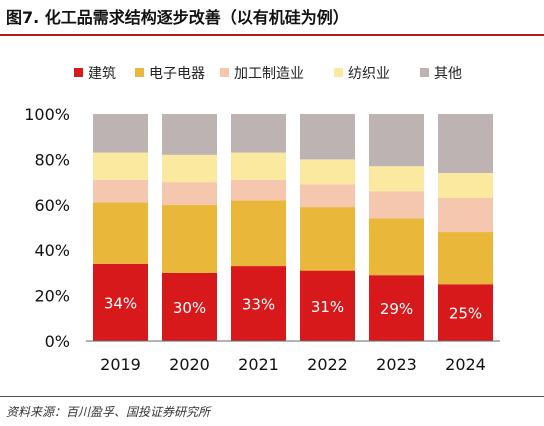 This screenshot has width=544, height=426. I want to click on y-tick-label: 80%, so click(52, 159).